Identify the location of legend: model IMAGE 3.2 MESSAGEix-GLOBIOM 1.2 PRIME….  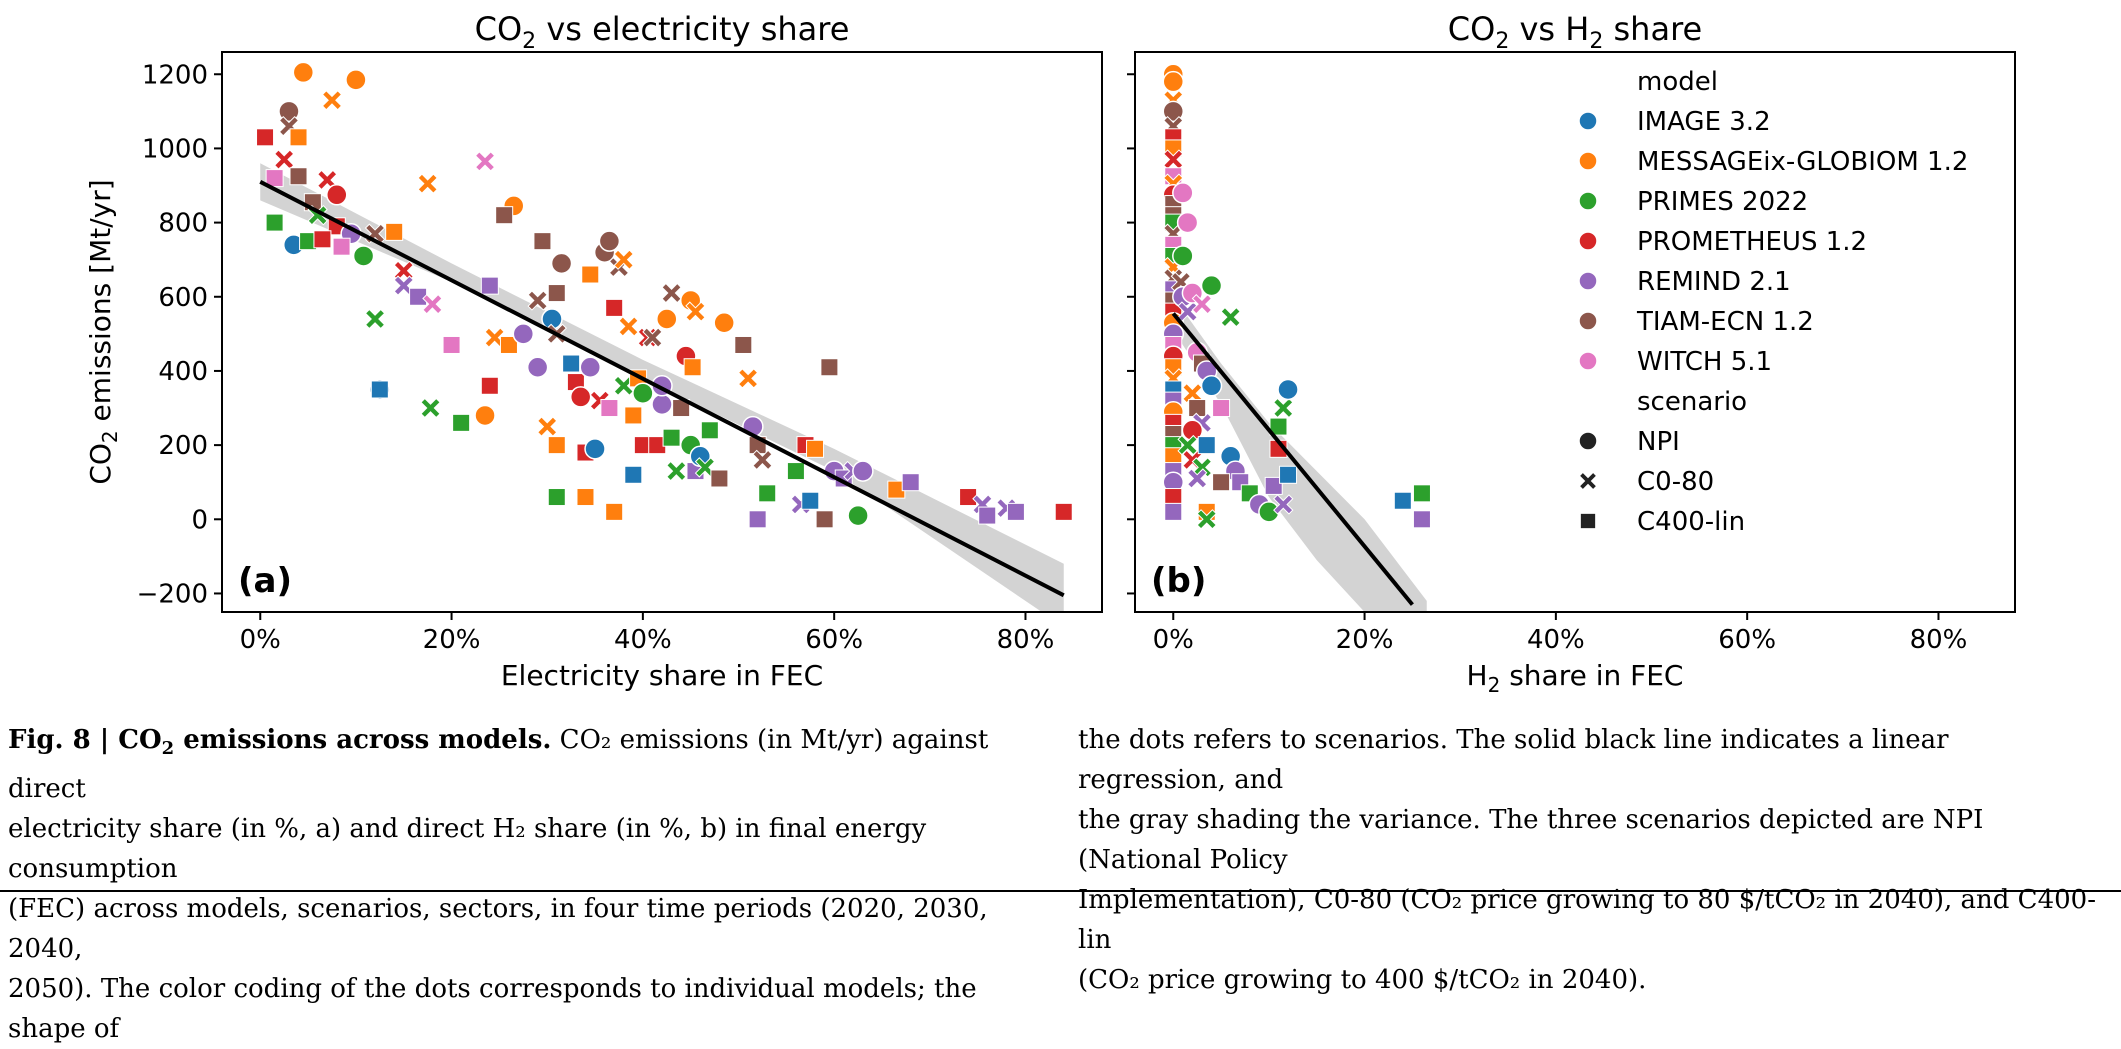
(1773, 302).